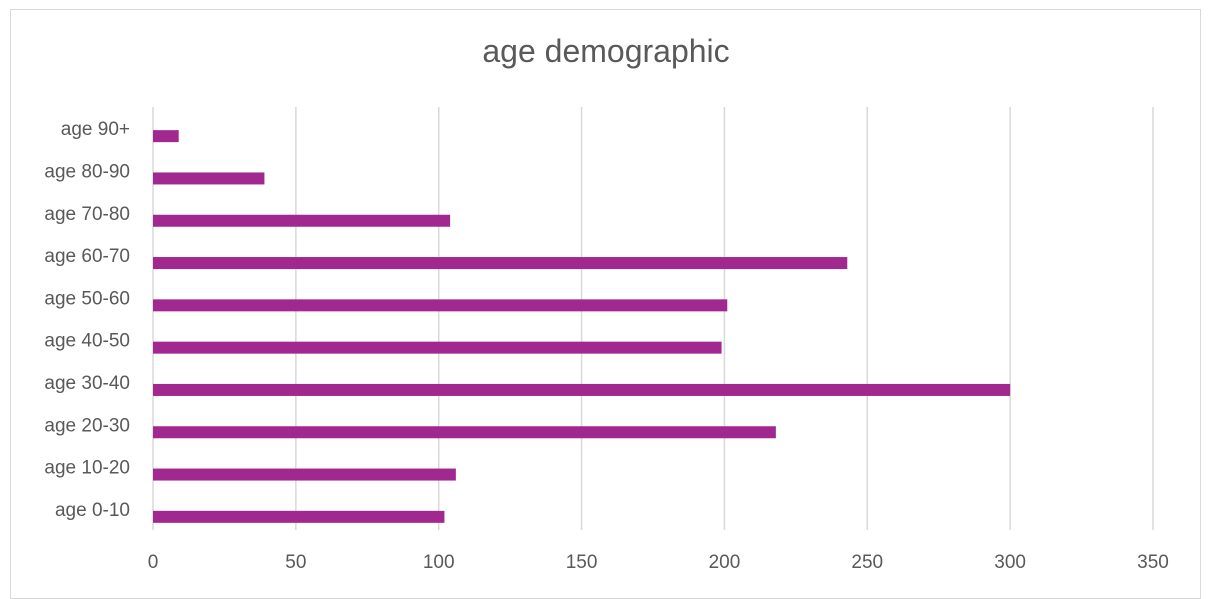 Image resolution: width=1211 pixels, height=599 pixels. Describe the element at coordinates (95, 129) in the screenshot. I see `y-category-label: age 90+` at that location.